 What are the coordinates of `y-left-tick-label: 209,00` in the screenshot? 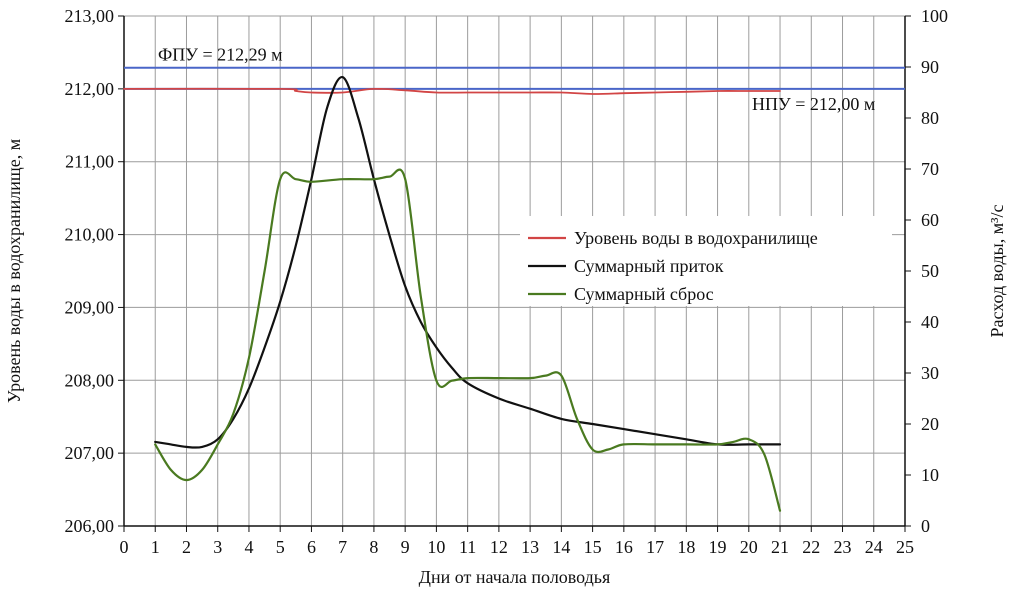 It's located at (90, 307).